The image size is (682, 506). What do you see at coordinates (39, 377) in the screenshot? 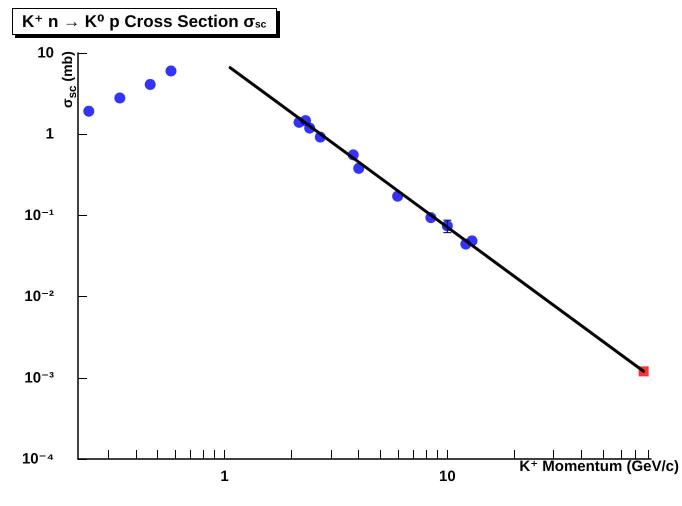
I see `y-tick-label: 10⁻³` at bounding box center [39, 377].